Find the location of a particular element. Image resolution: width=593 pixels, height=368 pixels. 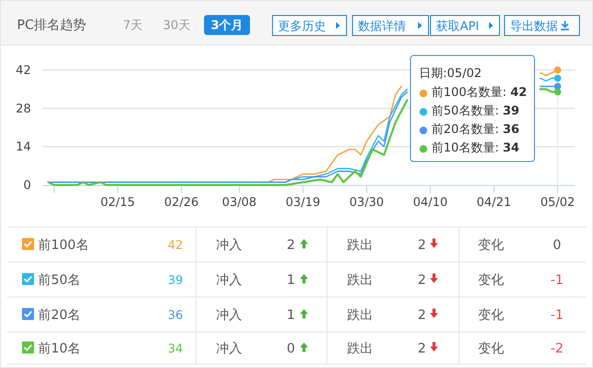

legend-label: 前20名 is located at coordinates (59, 315).